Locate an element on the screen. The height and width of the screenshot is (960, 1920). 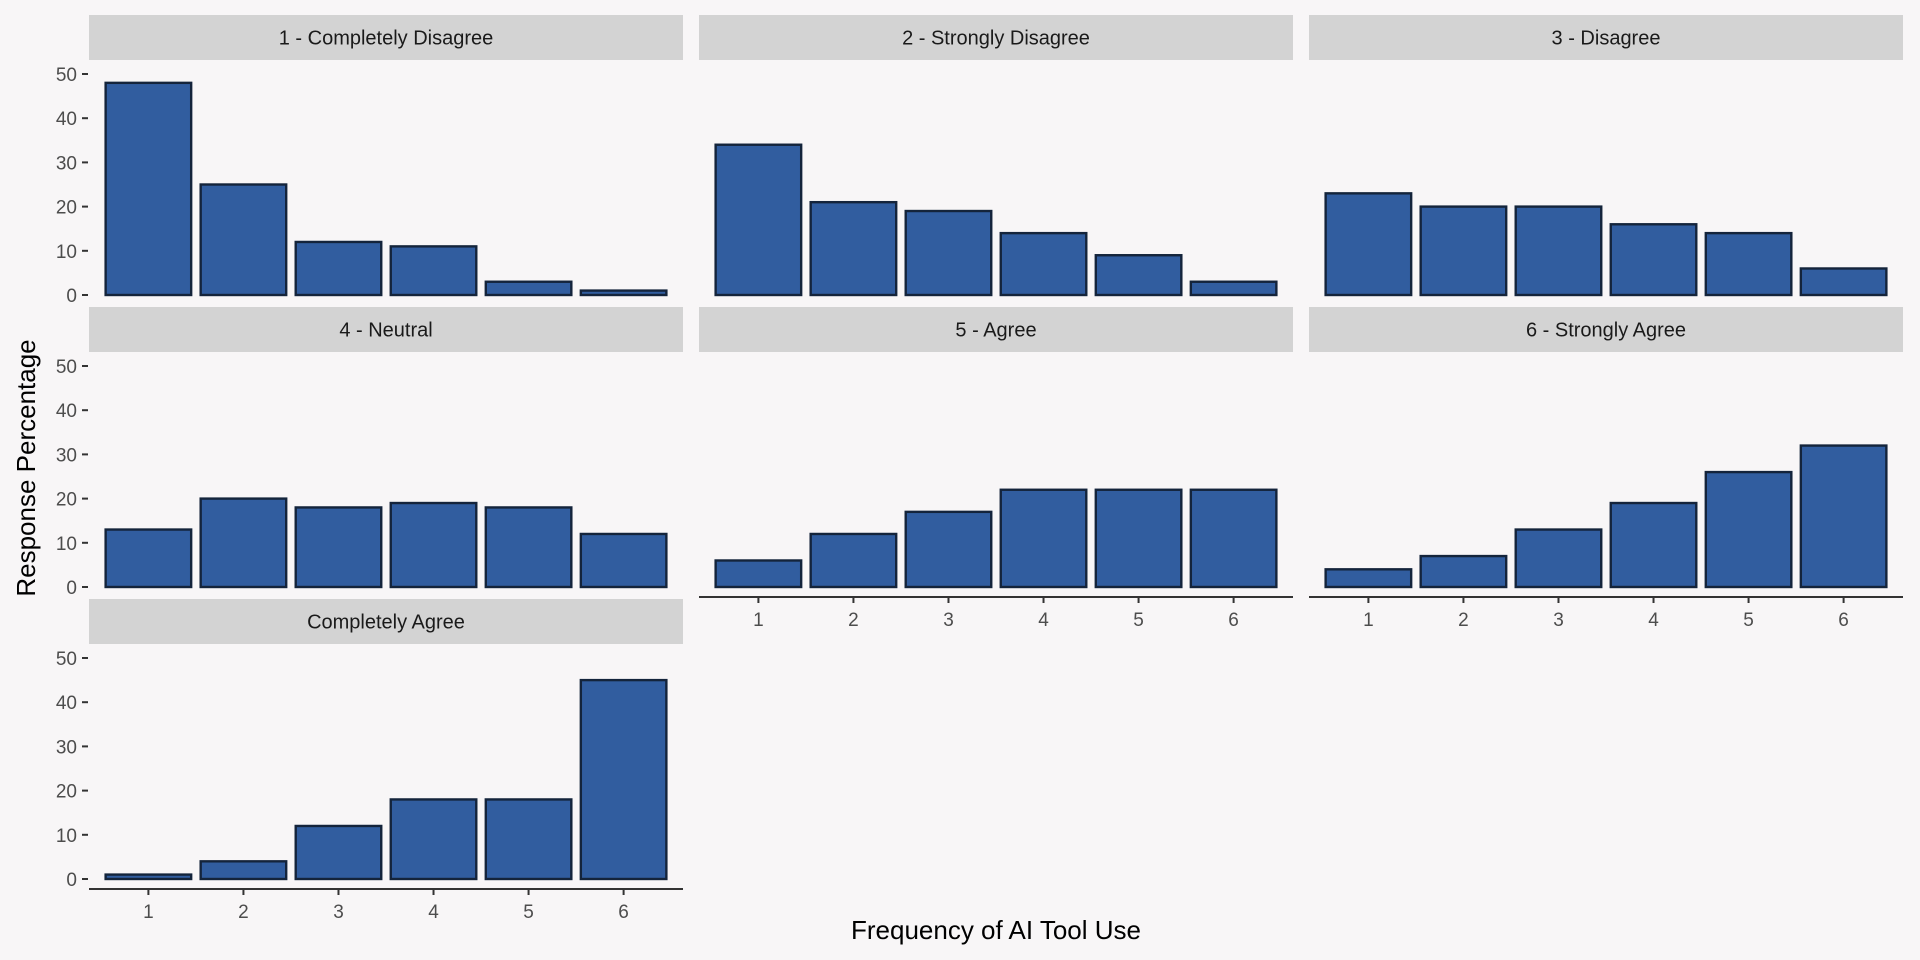
facet-panel: 4 - Neutral 0 10 20 30 40 50 is located at coordinates (369, 453).